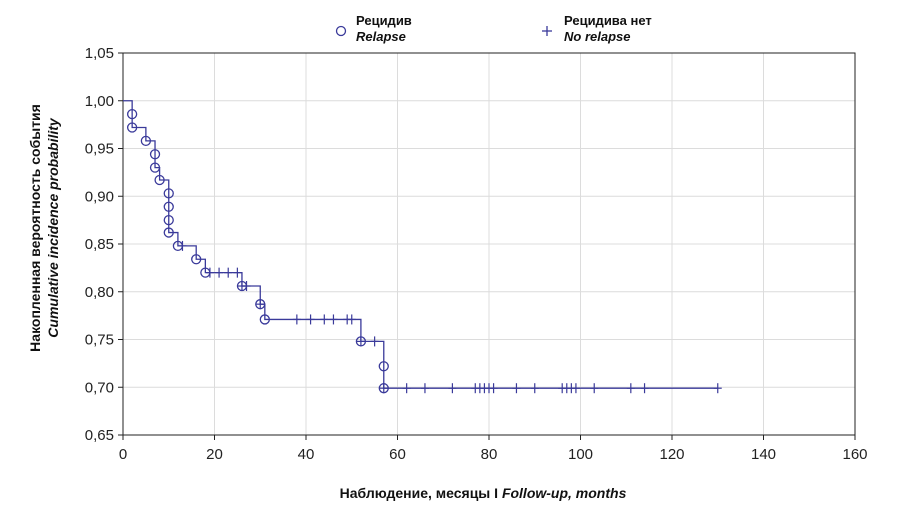 The height and width of the screenshot is (515, 900). I want to click on x-axis-label-main: Наблюдение, месяцы I, so click(421, 493).